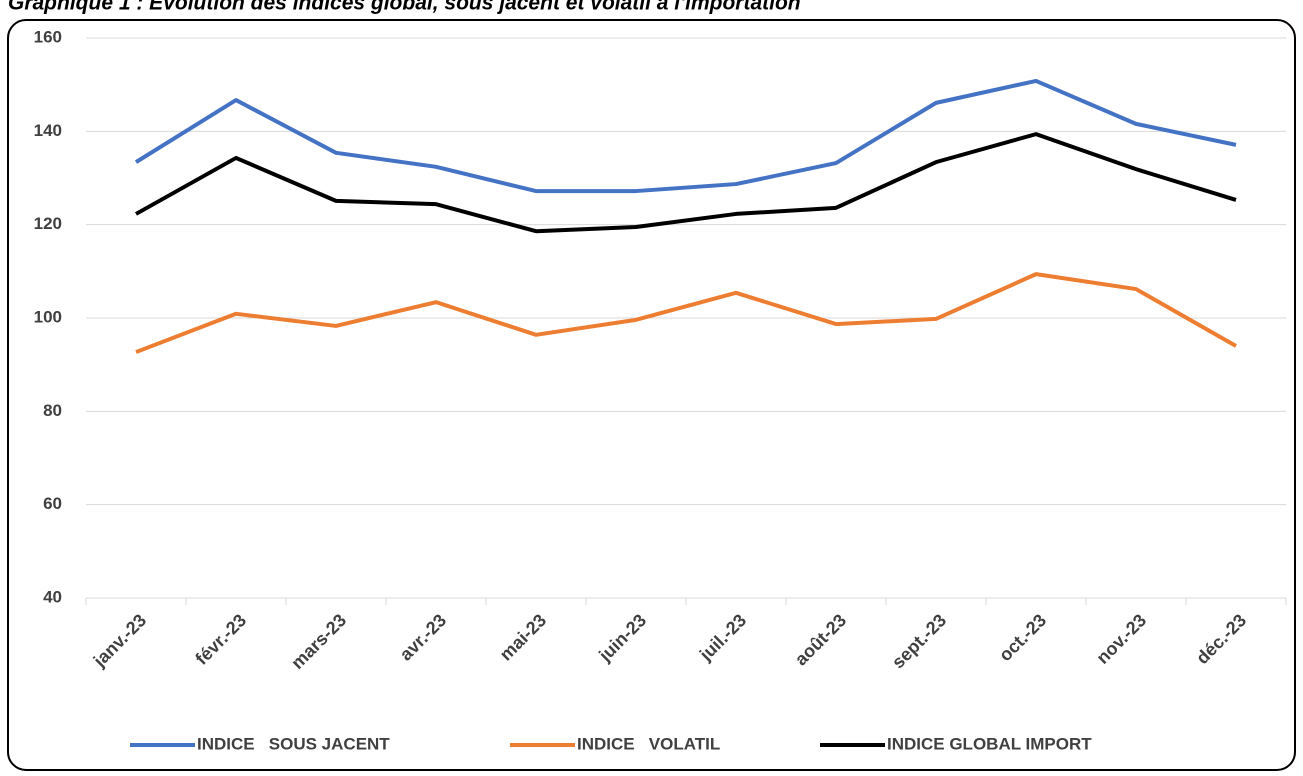 The height and width of the screenshot is (776, 1303). What do you see at coordinates (52, 503) in the screenshot?
I see `y-tick-label: 60` at bounding box center [52, 503].